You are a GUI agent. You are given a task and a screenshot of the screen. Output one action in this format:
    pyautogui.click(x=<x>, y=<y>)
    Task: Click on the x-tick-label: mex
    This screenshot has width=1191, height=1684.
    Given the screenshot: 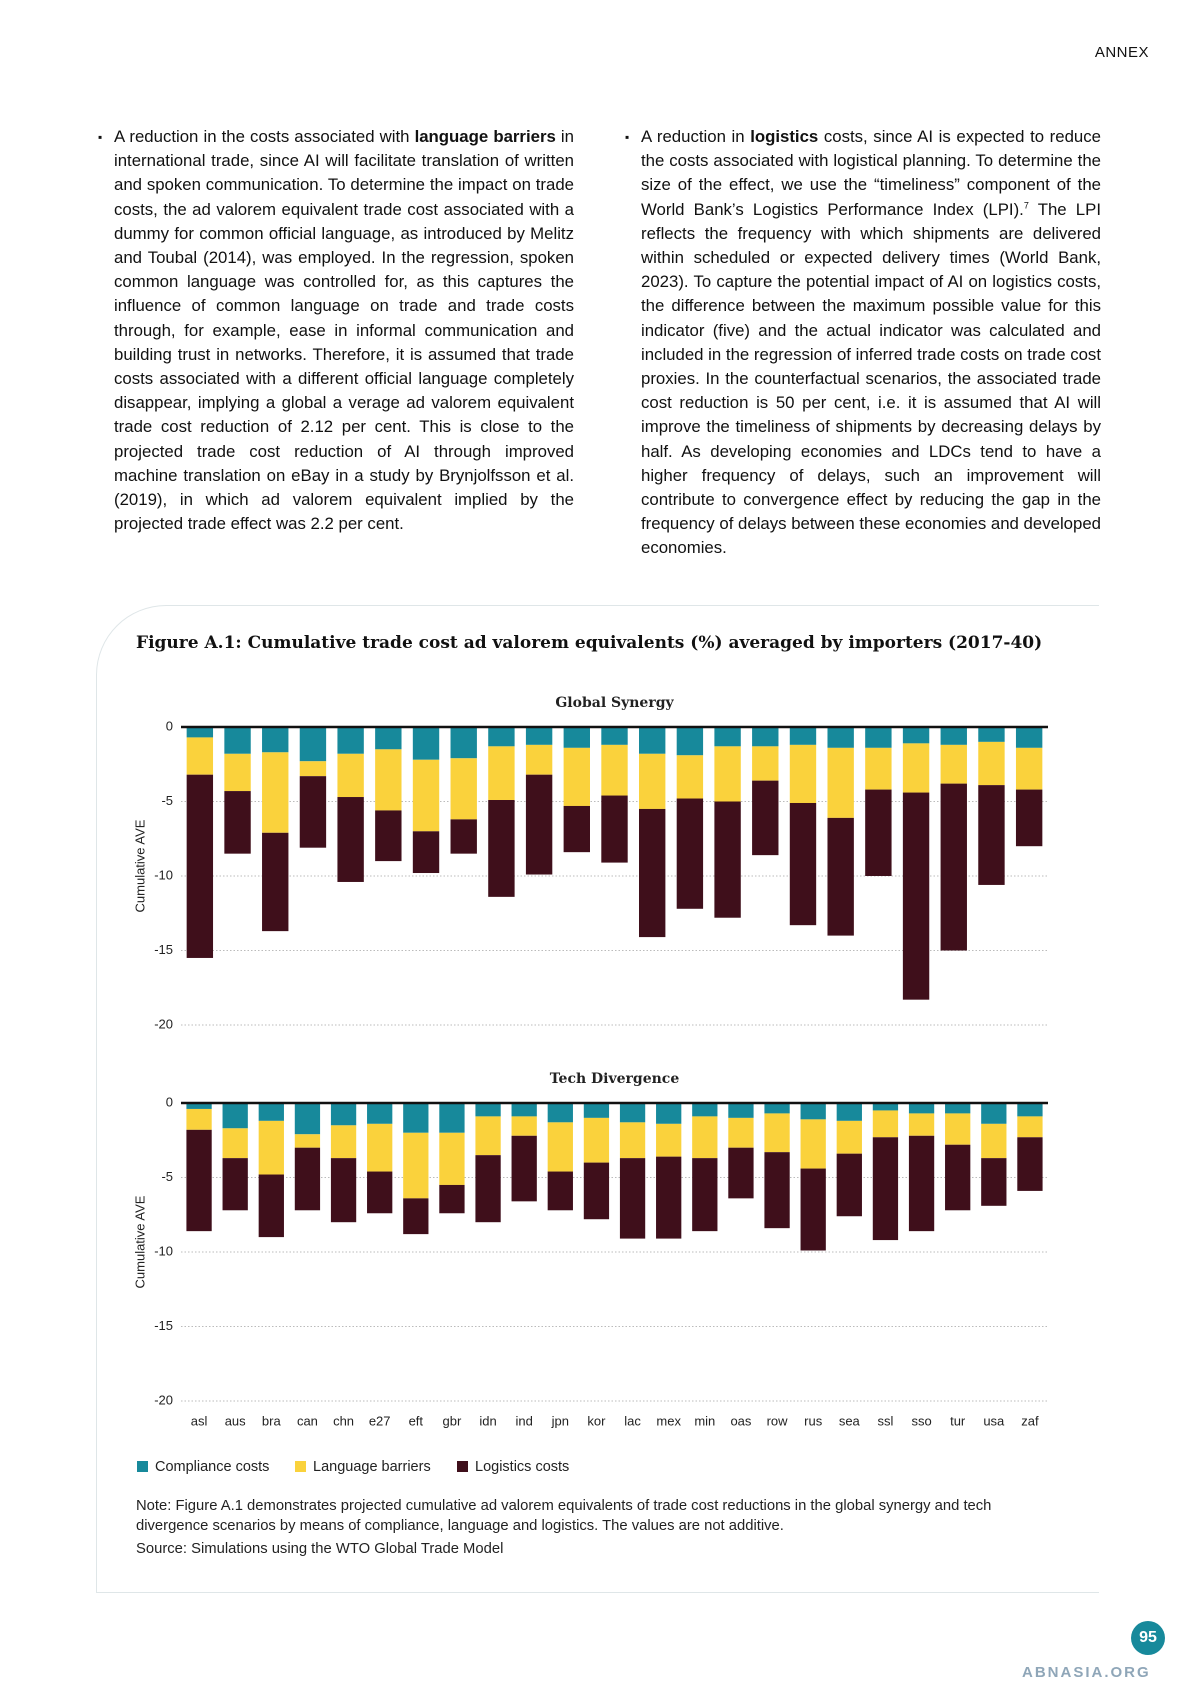 What is the action you would take?
    pyautogui.click(x=668, y=1420)
    